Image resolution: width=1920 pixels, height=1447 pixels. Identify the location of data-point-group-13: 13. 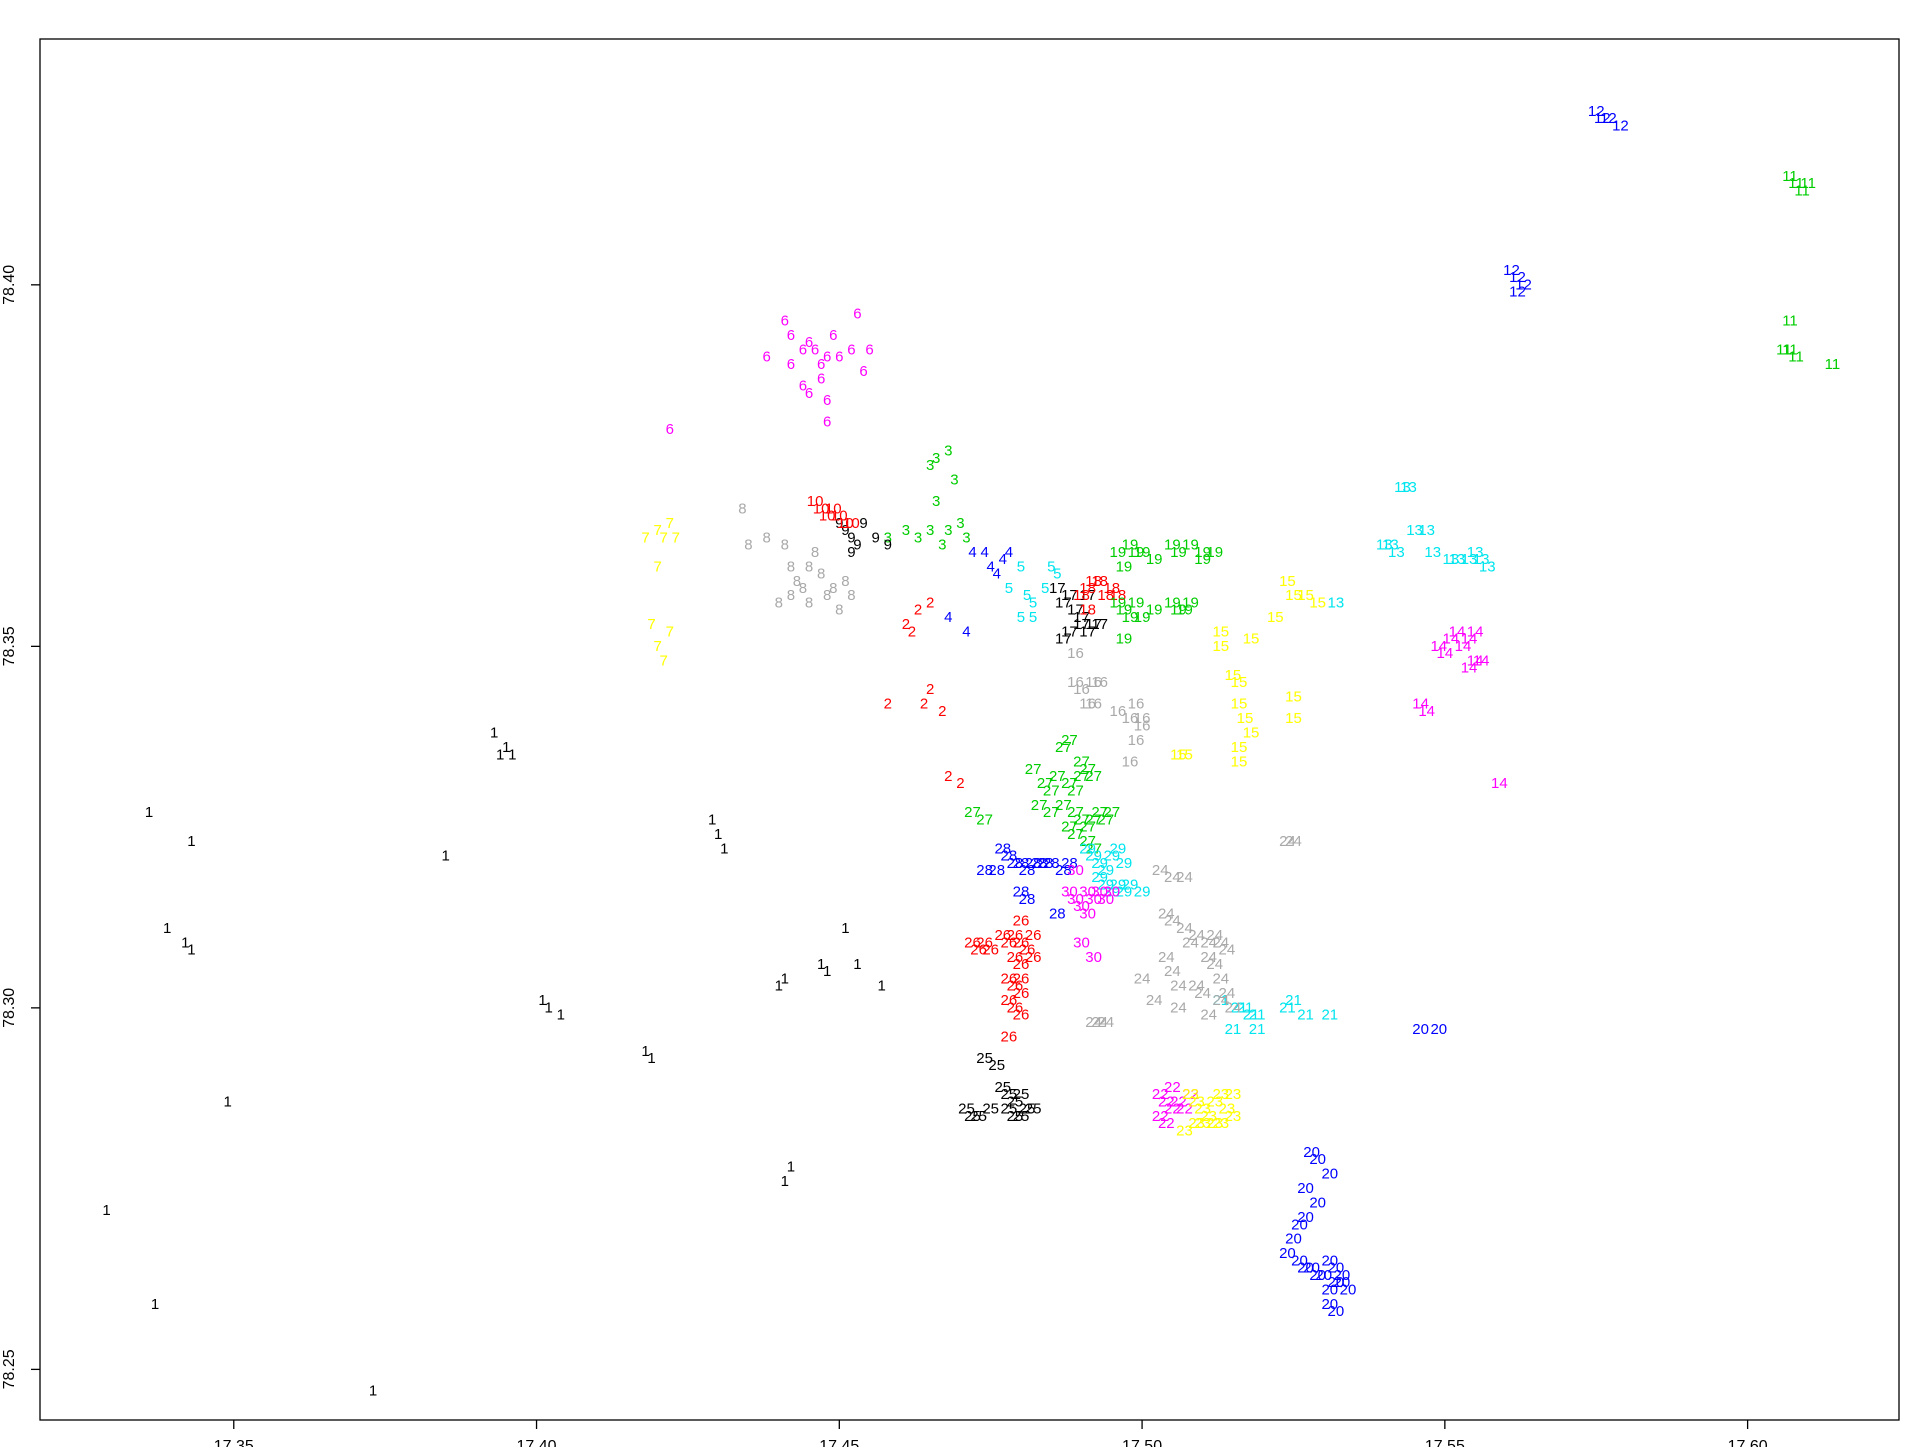
(1390, 545).